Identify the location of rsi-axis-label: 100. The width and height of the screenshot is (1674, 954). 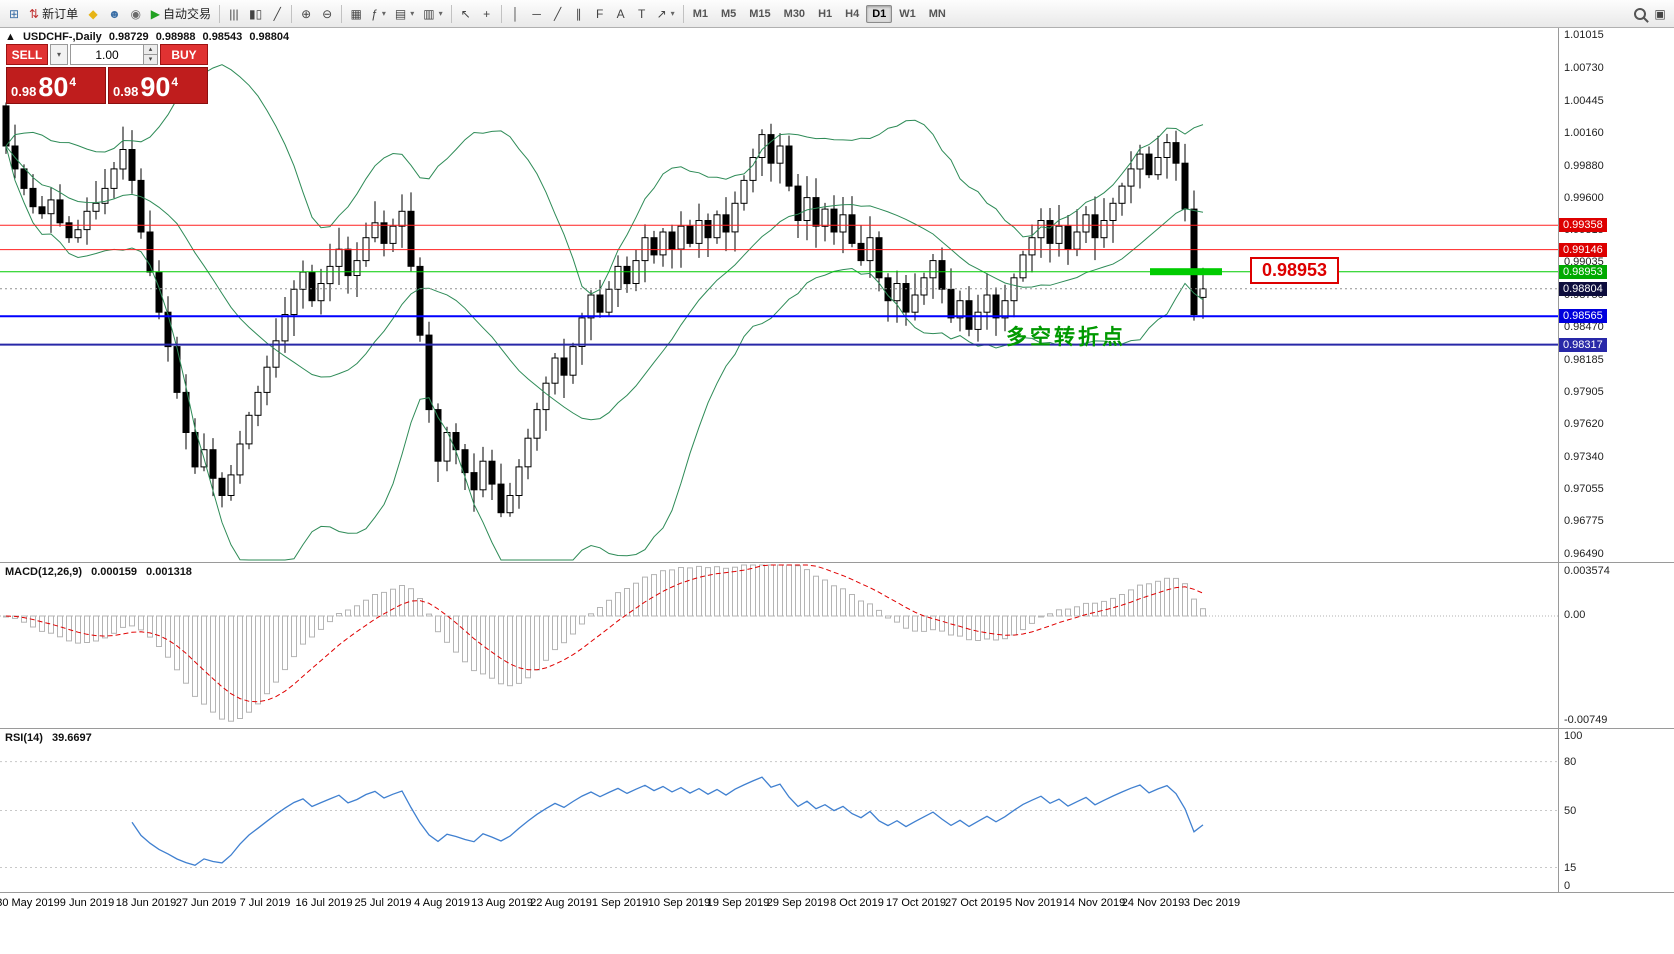
(1573, 736).